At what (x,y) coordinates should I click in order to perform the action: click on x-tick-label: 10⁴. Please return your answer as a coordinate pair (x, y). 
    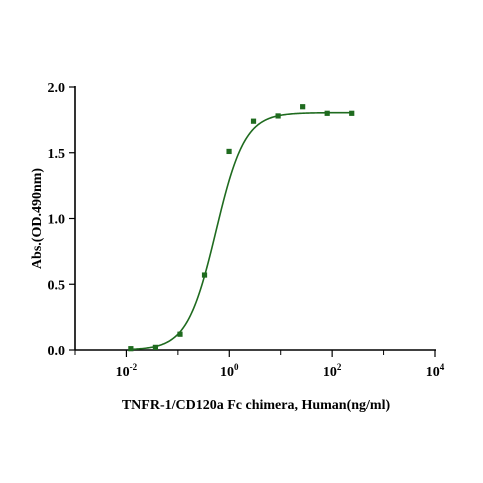
    Looking at the image, I should click on (435, 371).